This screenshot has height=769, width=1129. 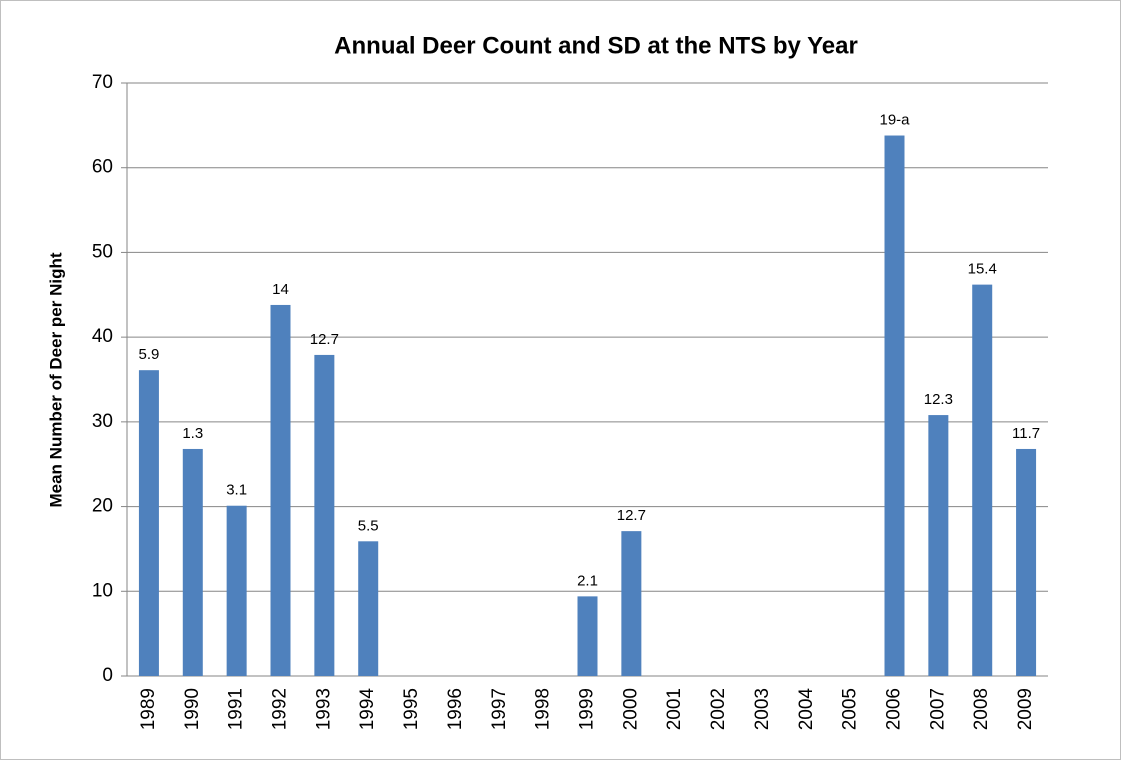 What do you see at coordinates (894, 119) in the screenshot?
I see `sd-label: 19-a` at bounding box center [894, 119].